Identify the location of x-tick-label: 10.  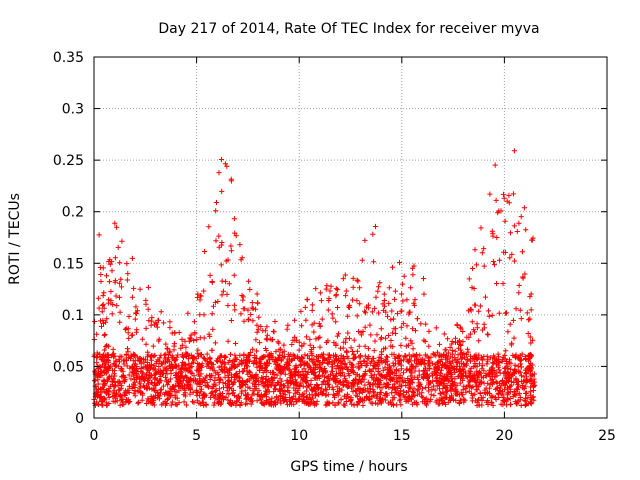
(299, 436).